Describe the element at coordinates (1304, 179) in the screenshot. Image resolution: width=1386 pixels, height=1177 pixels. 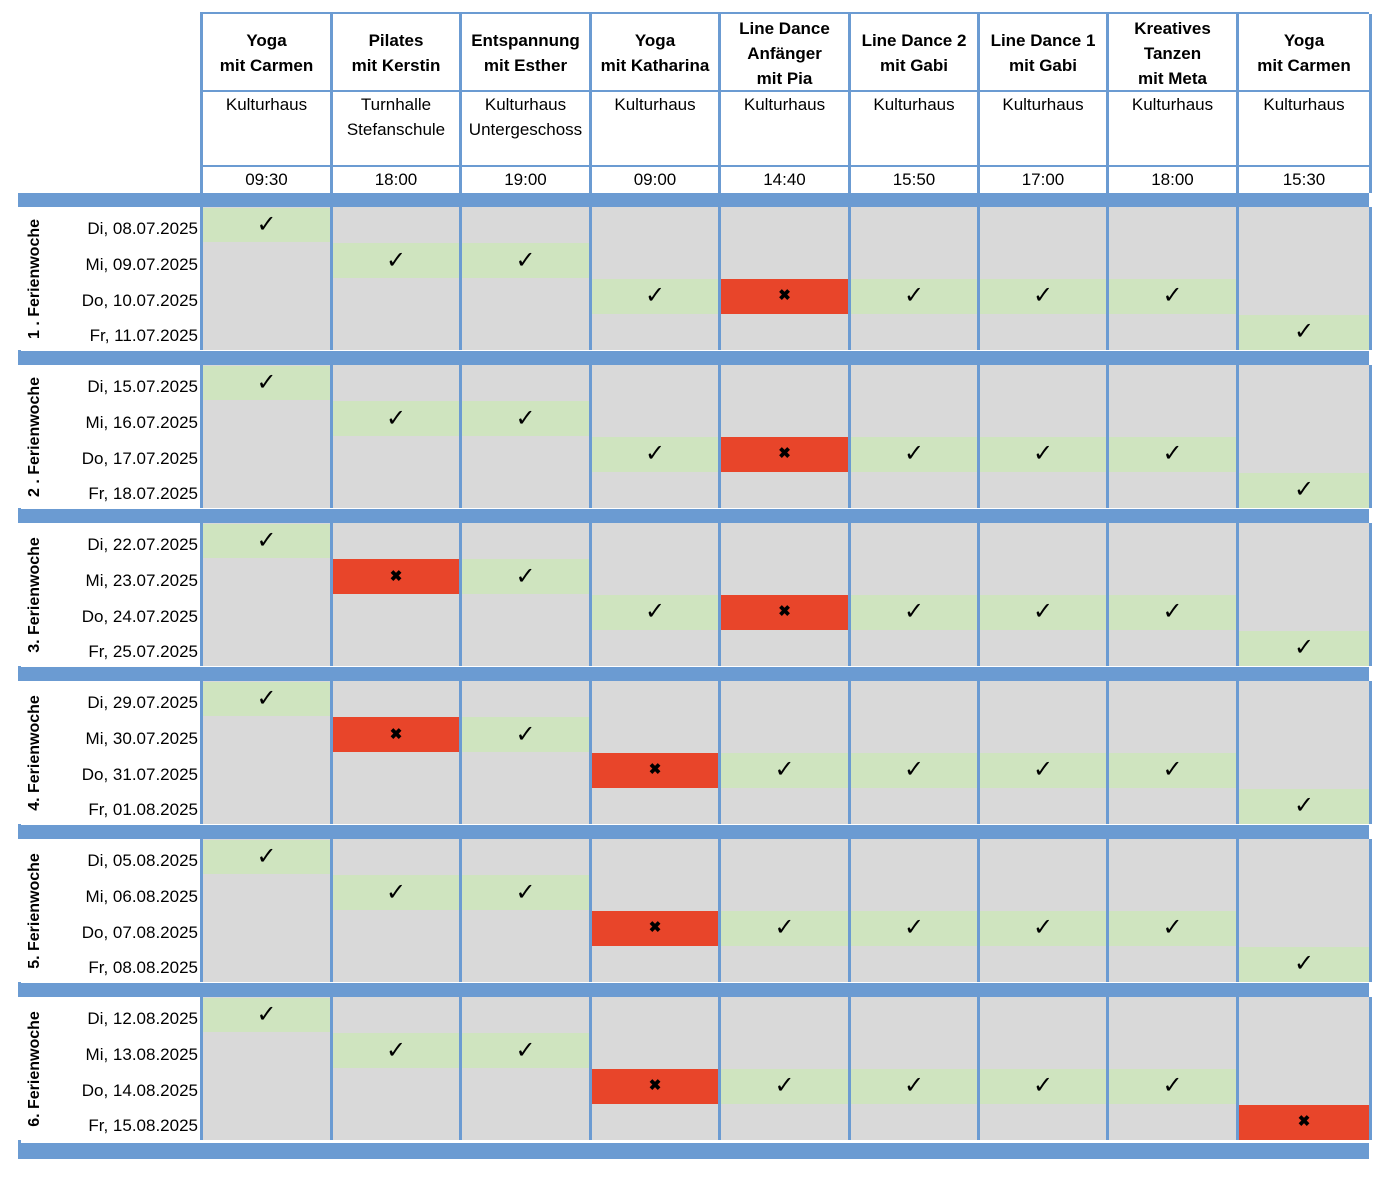
I see `course-time: 15:30` at that location.